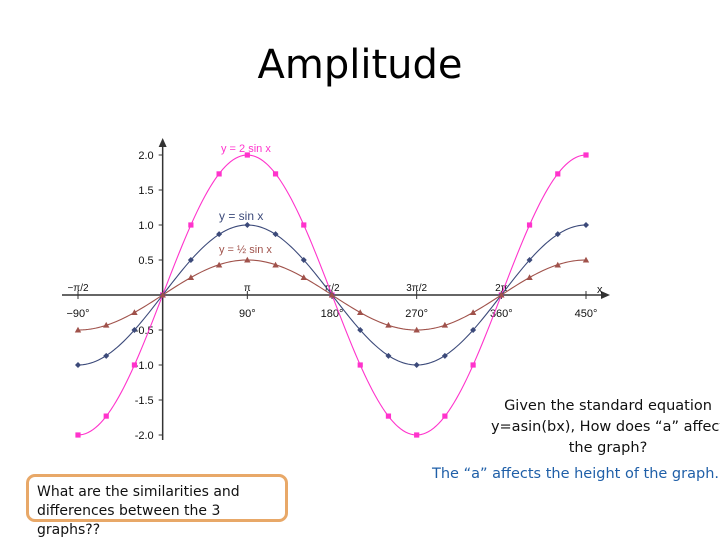  What do you see at coordinates (144, 436) in the screenshot?
I see `y-tick-label: -2.0` at bounding box center [144, 436].